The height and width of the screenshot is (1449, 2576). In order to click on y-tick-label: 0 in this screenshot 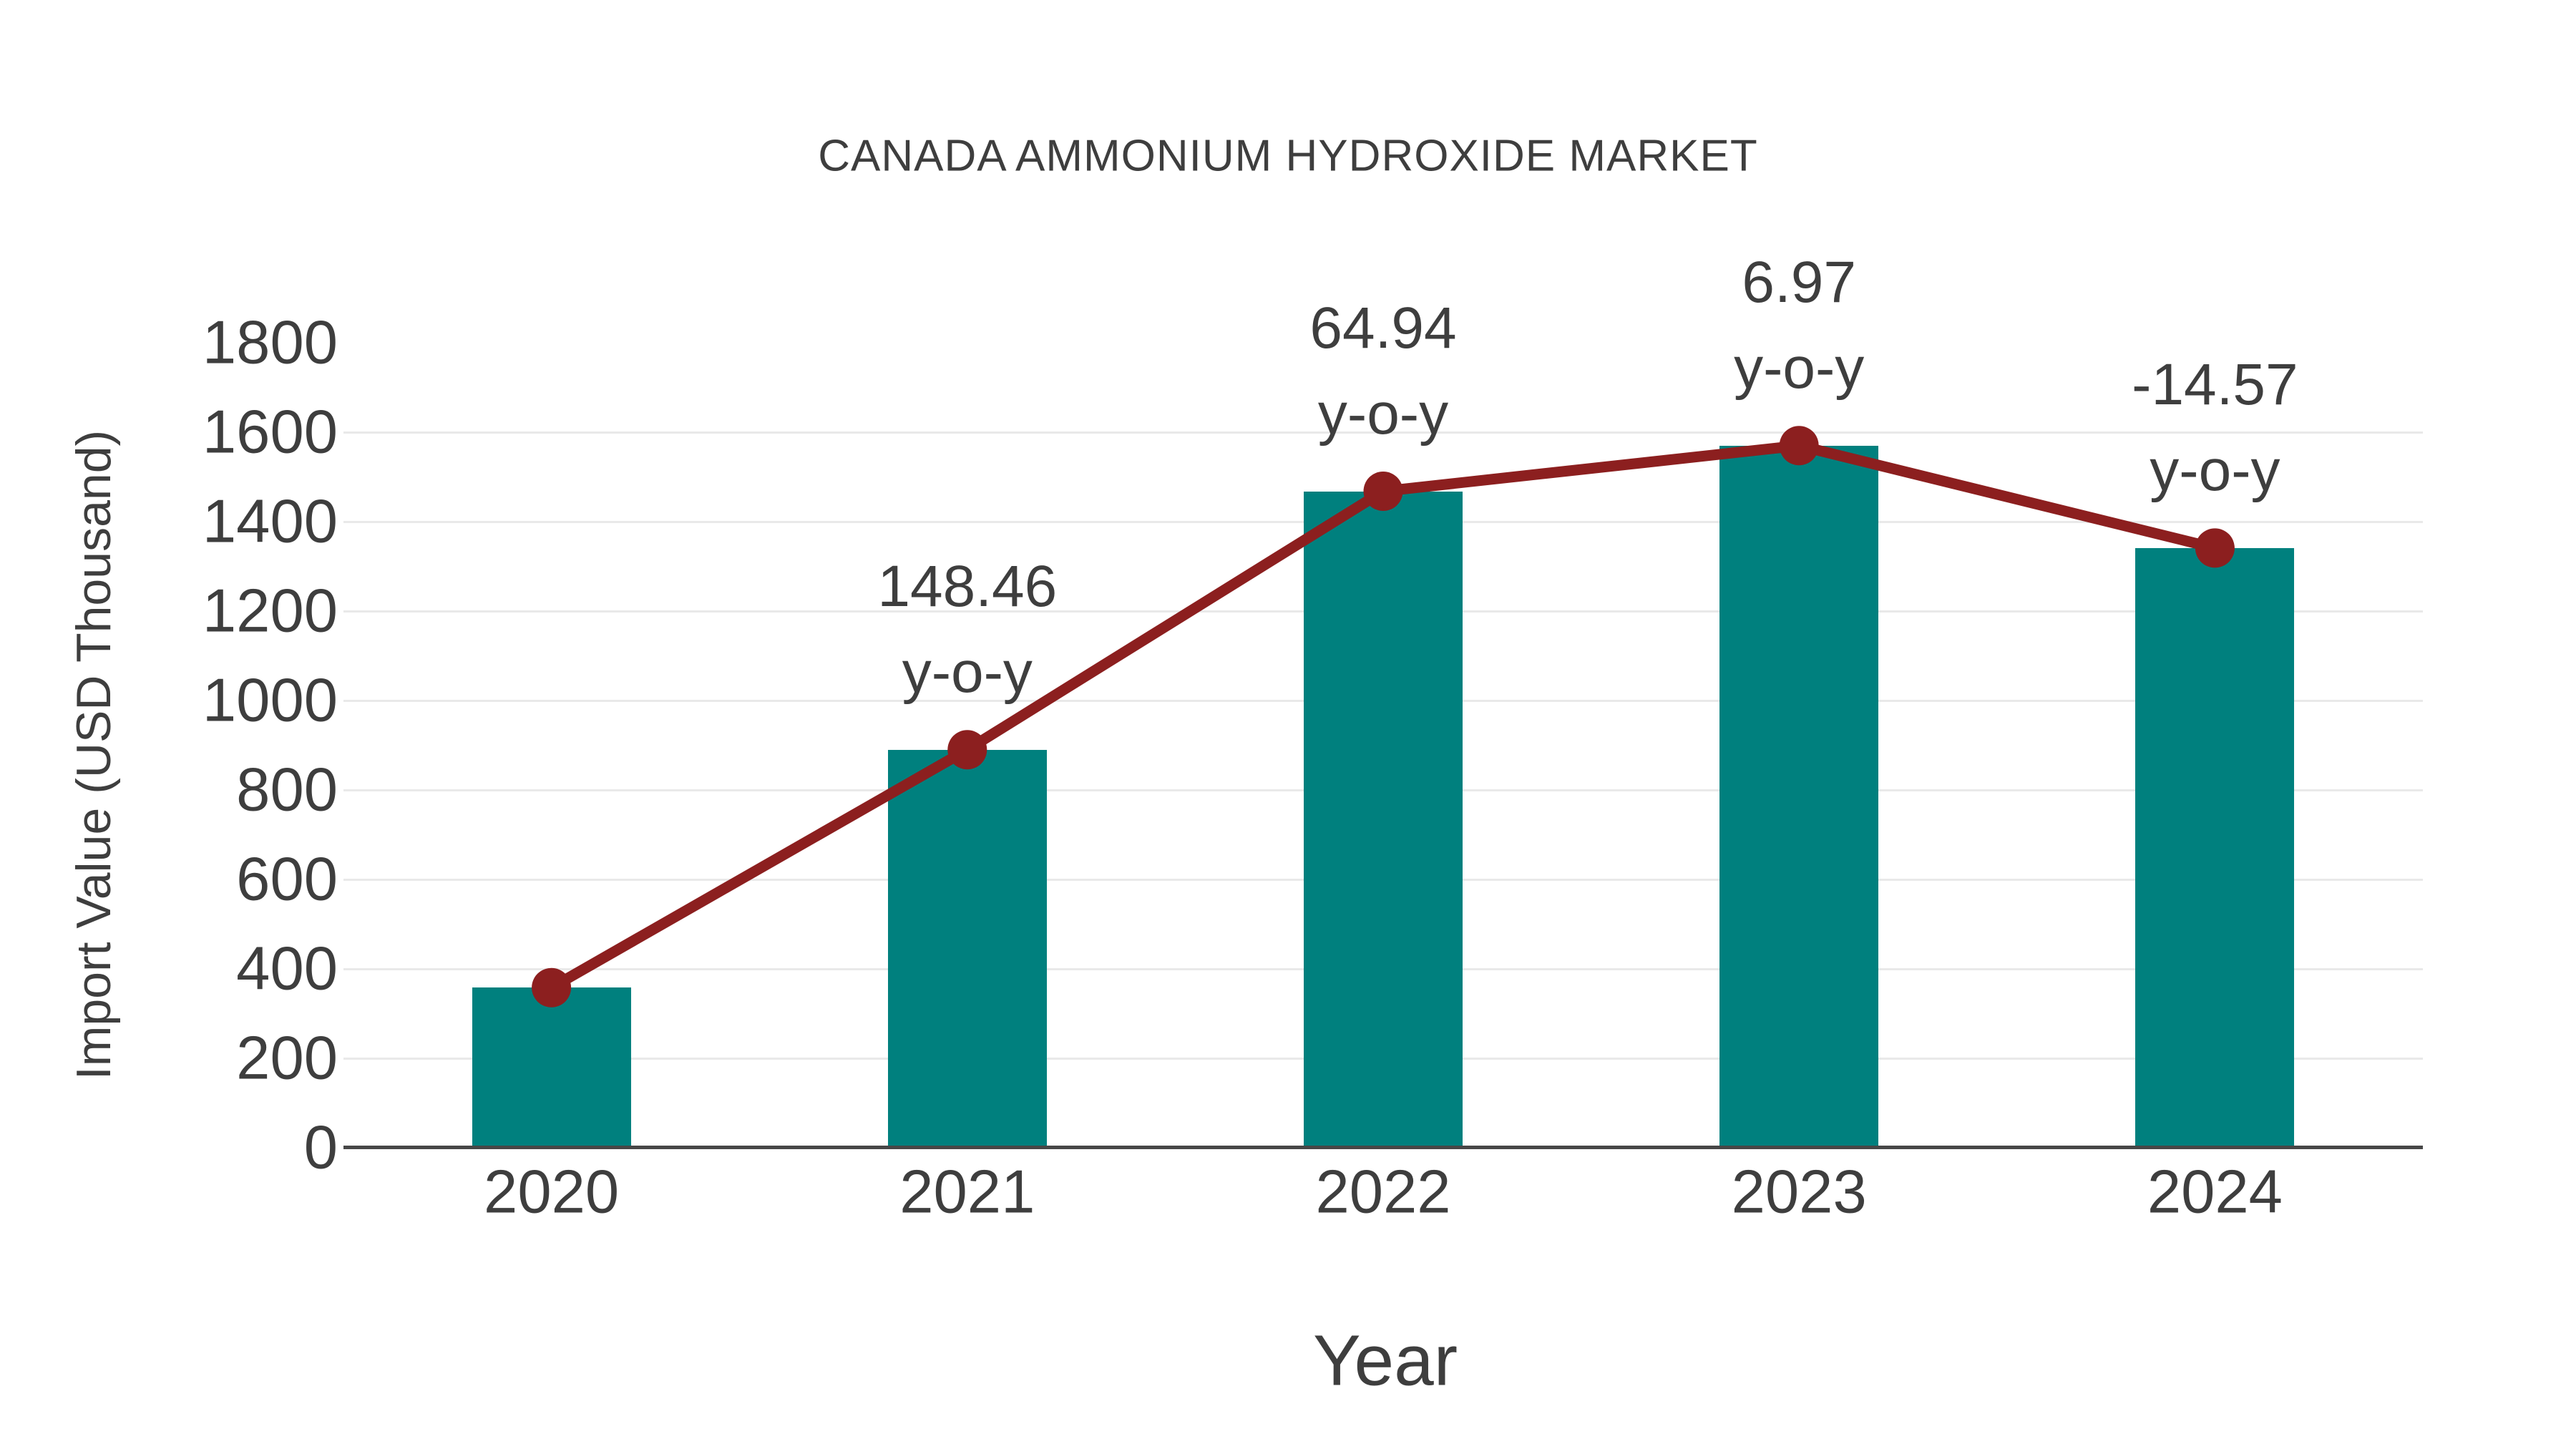, I will do `click(320, 1147)`.